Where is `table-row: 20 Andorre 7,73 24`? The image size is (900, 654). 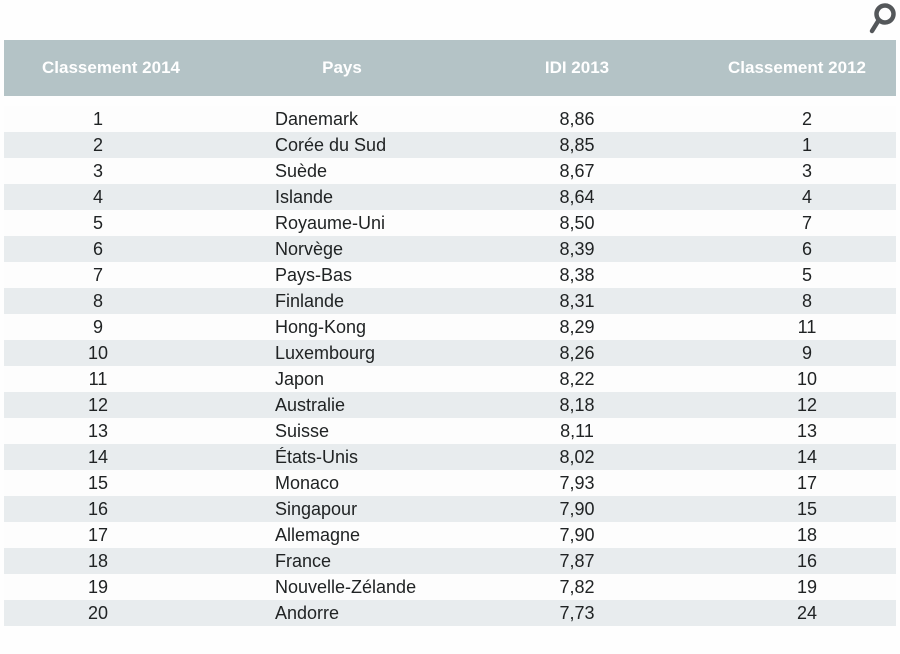
table-row: 20 Andorre 7,73 24 is located at coordinates (450, 613).